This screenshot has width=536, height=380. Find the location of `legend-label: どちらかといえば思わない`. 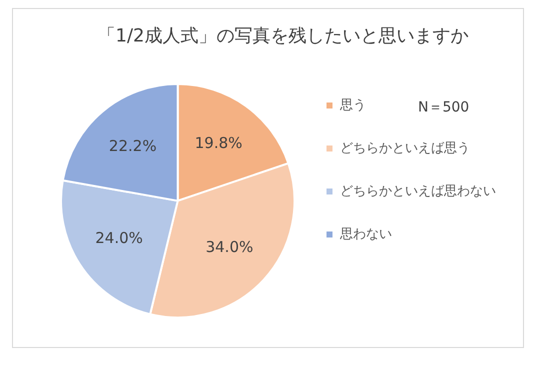

legend-label: どちらかといえば思わない is located at coordinates (418, 191).